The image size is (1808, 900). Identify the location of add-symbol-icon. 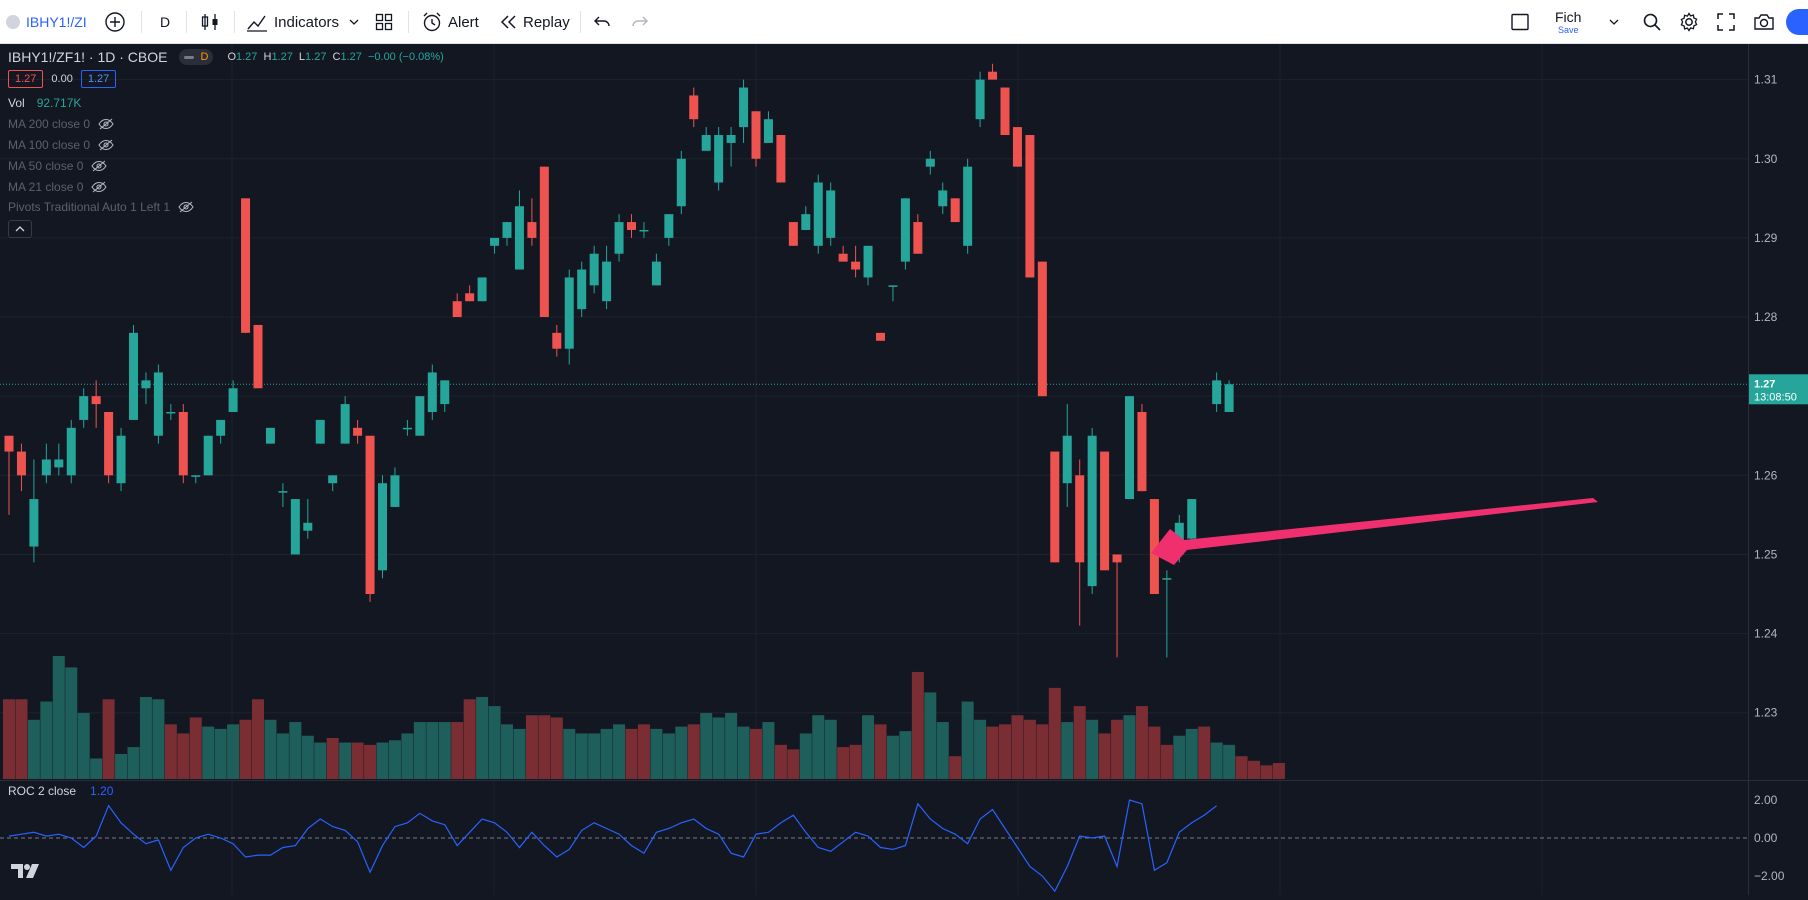
(115, 22).